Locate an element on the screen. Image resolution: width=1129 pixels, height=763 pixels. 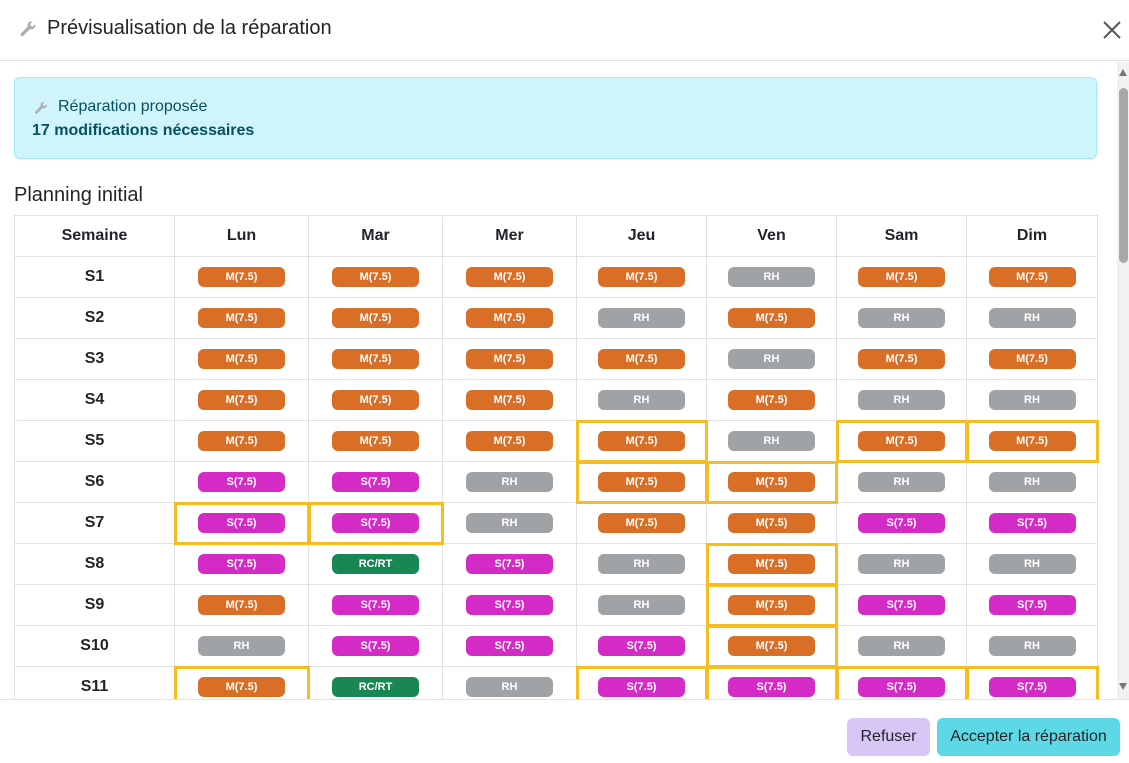
accept-repair-button: Accepter la réparation is located at coordinates (1028, 737).